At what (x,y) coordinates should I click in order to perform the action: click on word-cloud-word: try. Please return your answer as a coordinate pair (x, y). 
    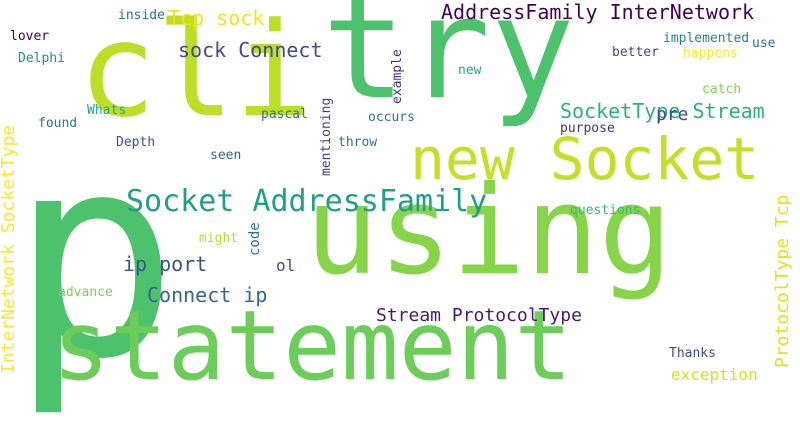
    Looking at the image, I should click on (448, 65).